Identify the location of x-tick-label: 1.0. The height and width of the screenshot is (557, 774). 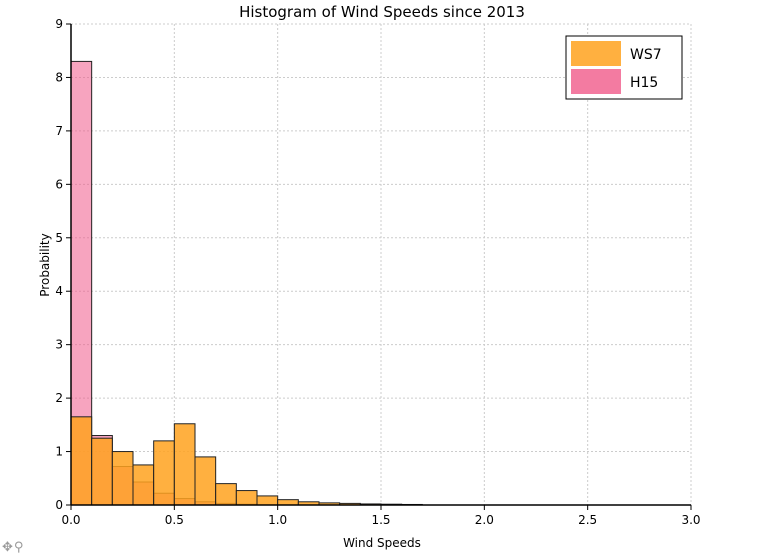
(277, 520).